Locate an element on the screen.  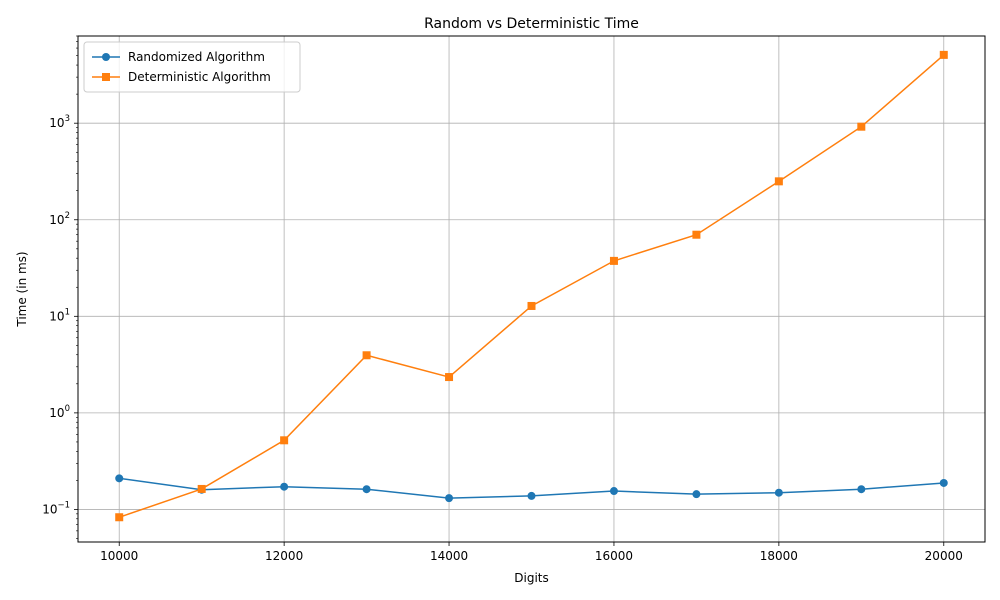
y-tick-label: 10² is located at coordinates (59, 219).